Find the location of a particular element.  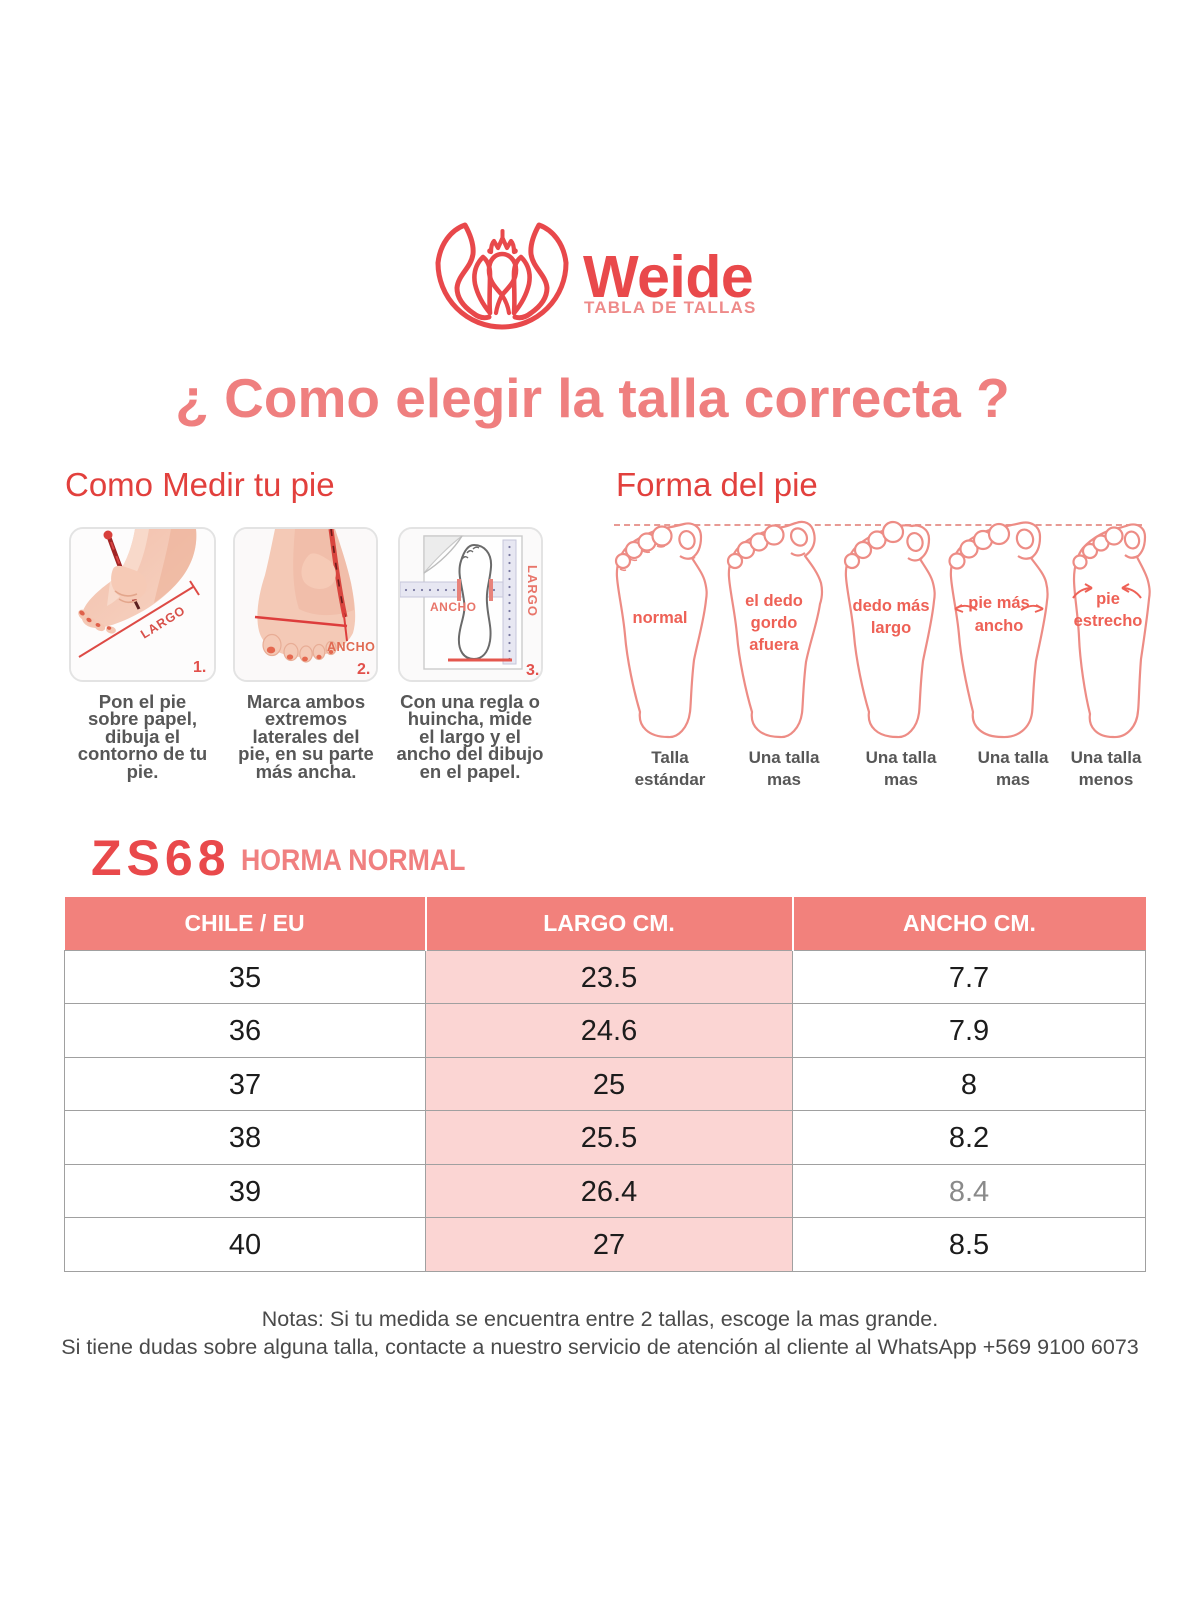

svg-text: el dedo is located at coordinates (774, 601).